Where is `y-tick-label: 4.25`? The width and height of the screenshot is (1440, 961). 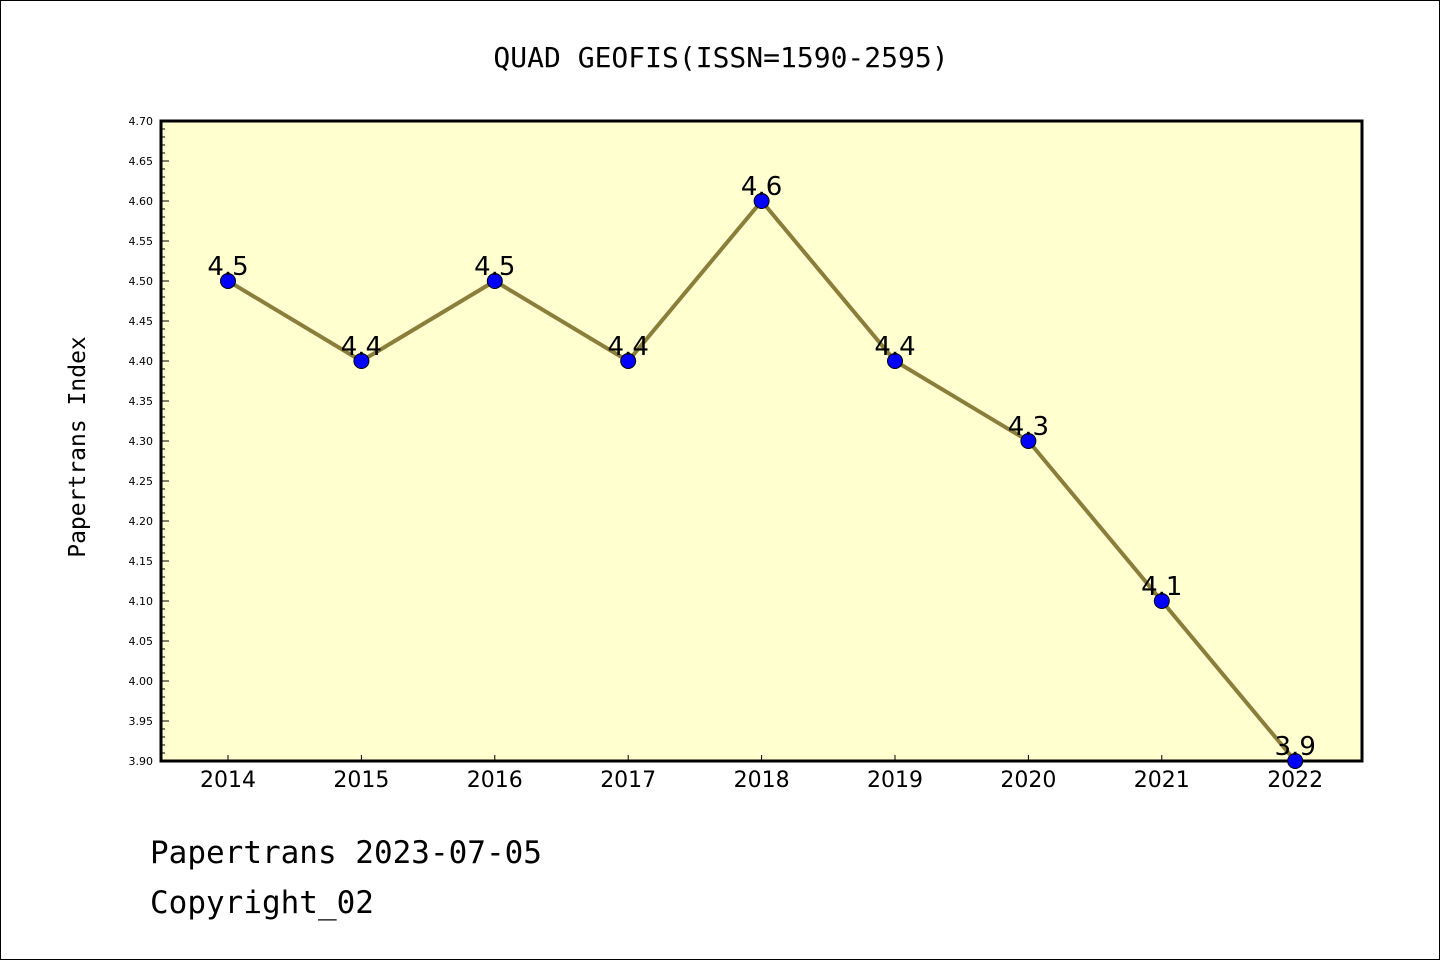
y-tick-label: 4.25 is located at coordinates (141, 481).